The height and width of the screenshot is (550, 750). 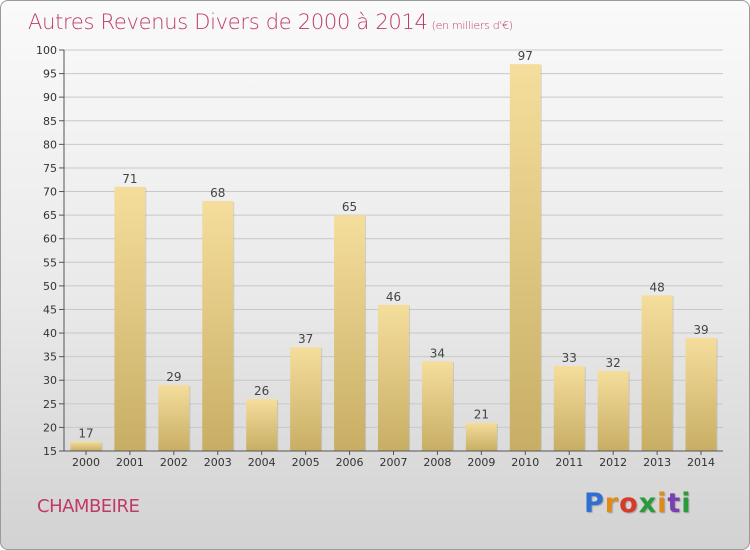 What do you see at coordinates (612, 503) in the screenshot?
I see `logo-letter: r` at bounding box center [612, 503].